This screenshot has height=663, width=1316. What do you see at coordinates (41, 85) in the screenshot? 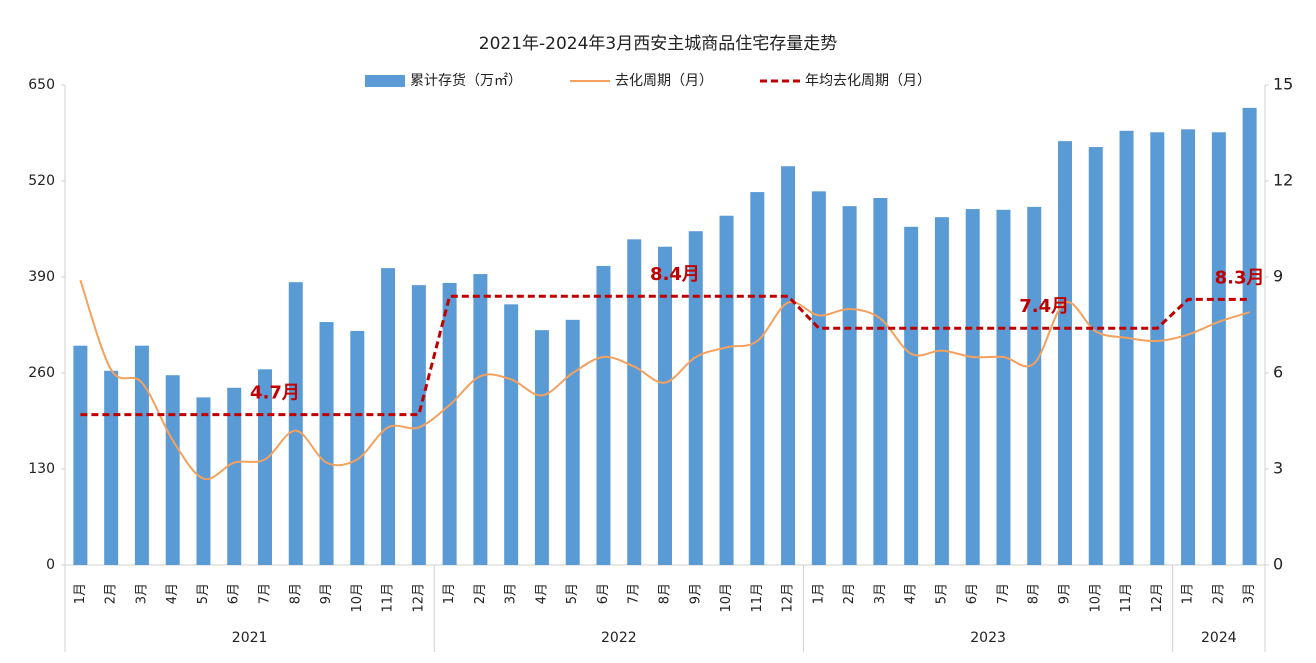
I see `y-tick-label: 650` at bounding box center [41, 85].